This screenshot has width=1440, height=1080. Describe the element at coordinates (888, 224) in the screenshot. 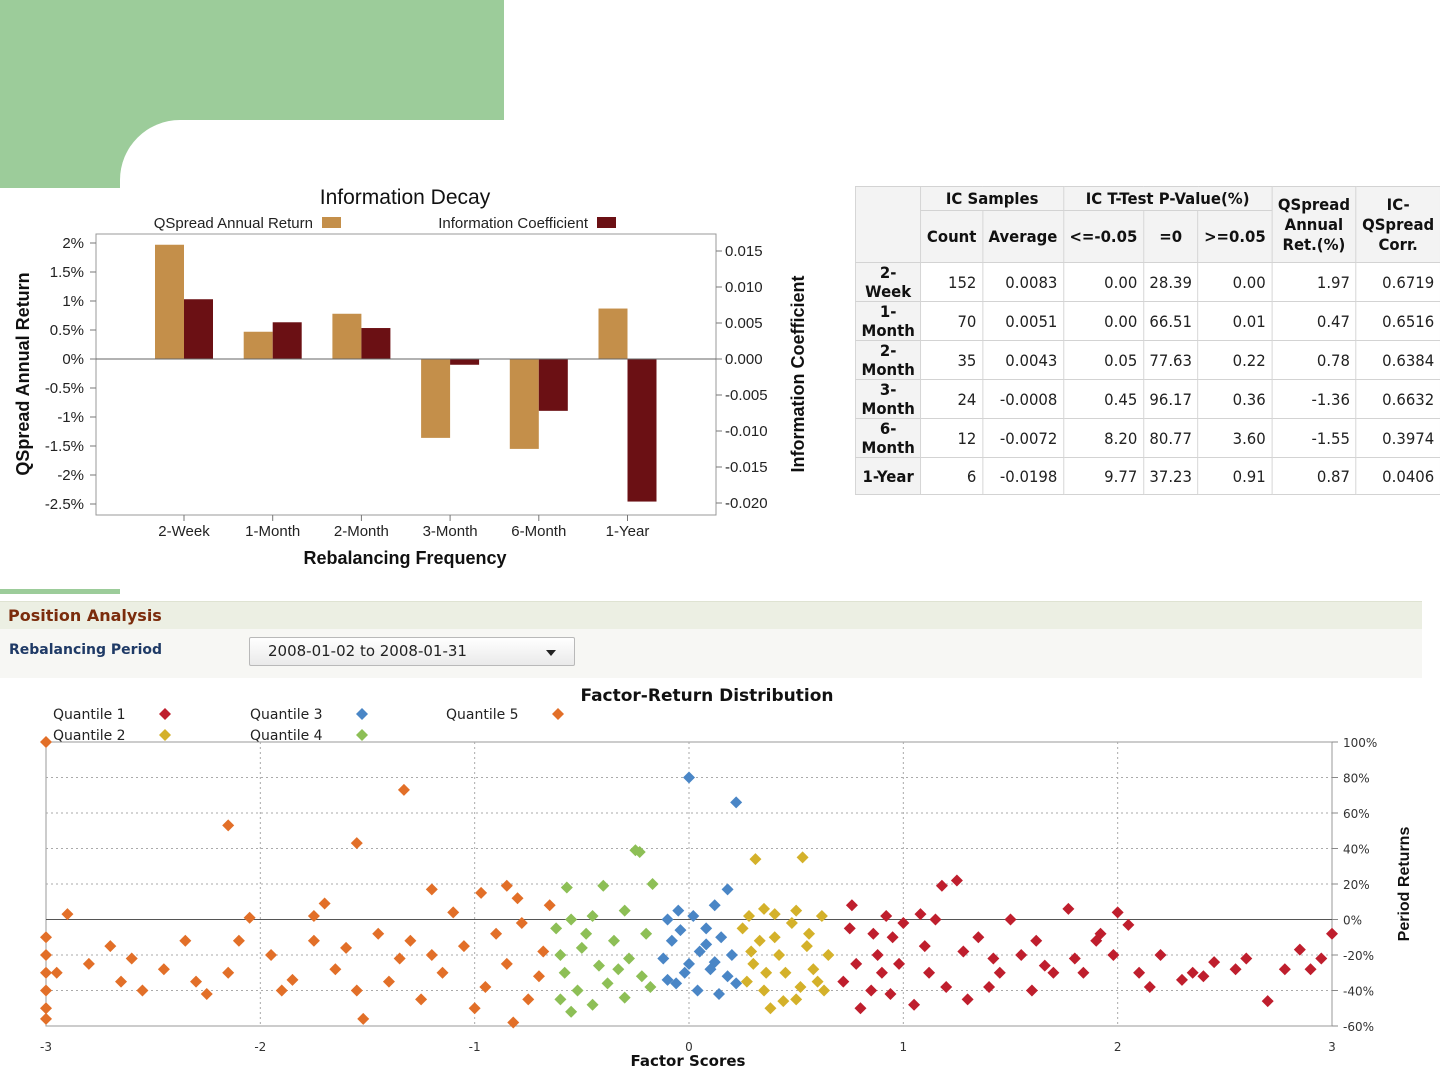

I see `table-corner` at that location.